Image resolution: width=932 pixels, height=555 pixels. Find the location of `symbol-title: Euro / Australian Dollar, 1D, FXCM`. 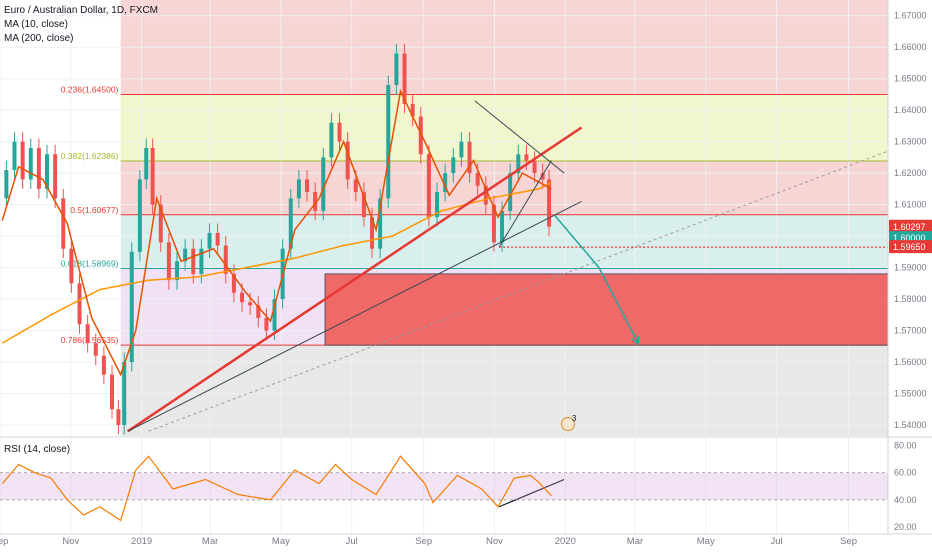

symbol-title: Euro / Australian Dollar, 1D, FXCM is located at coordinates (81, 10).